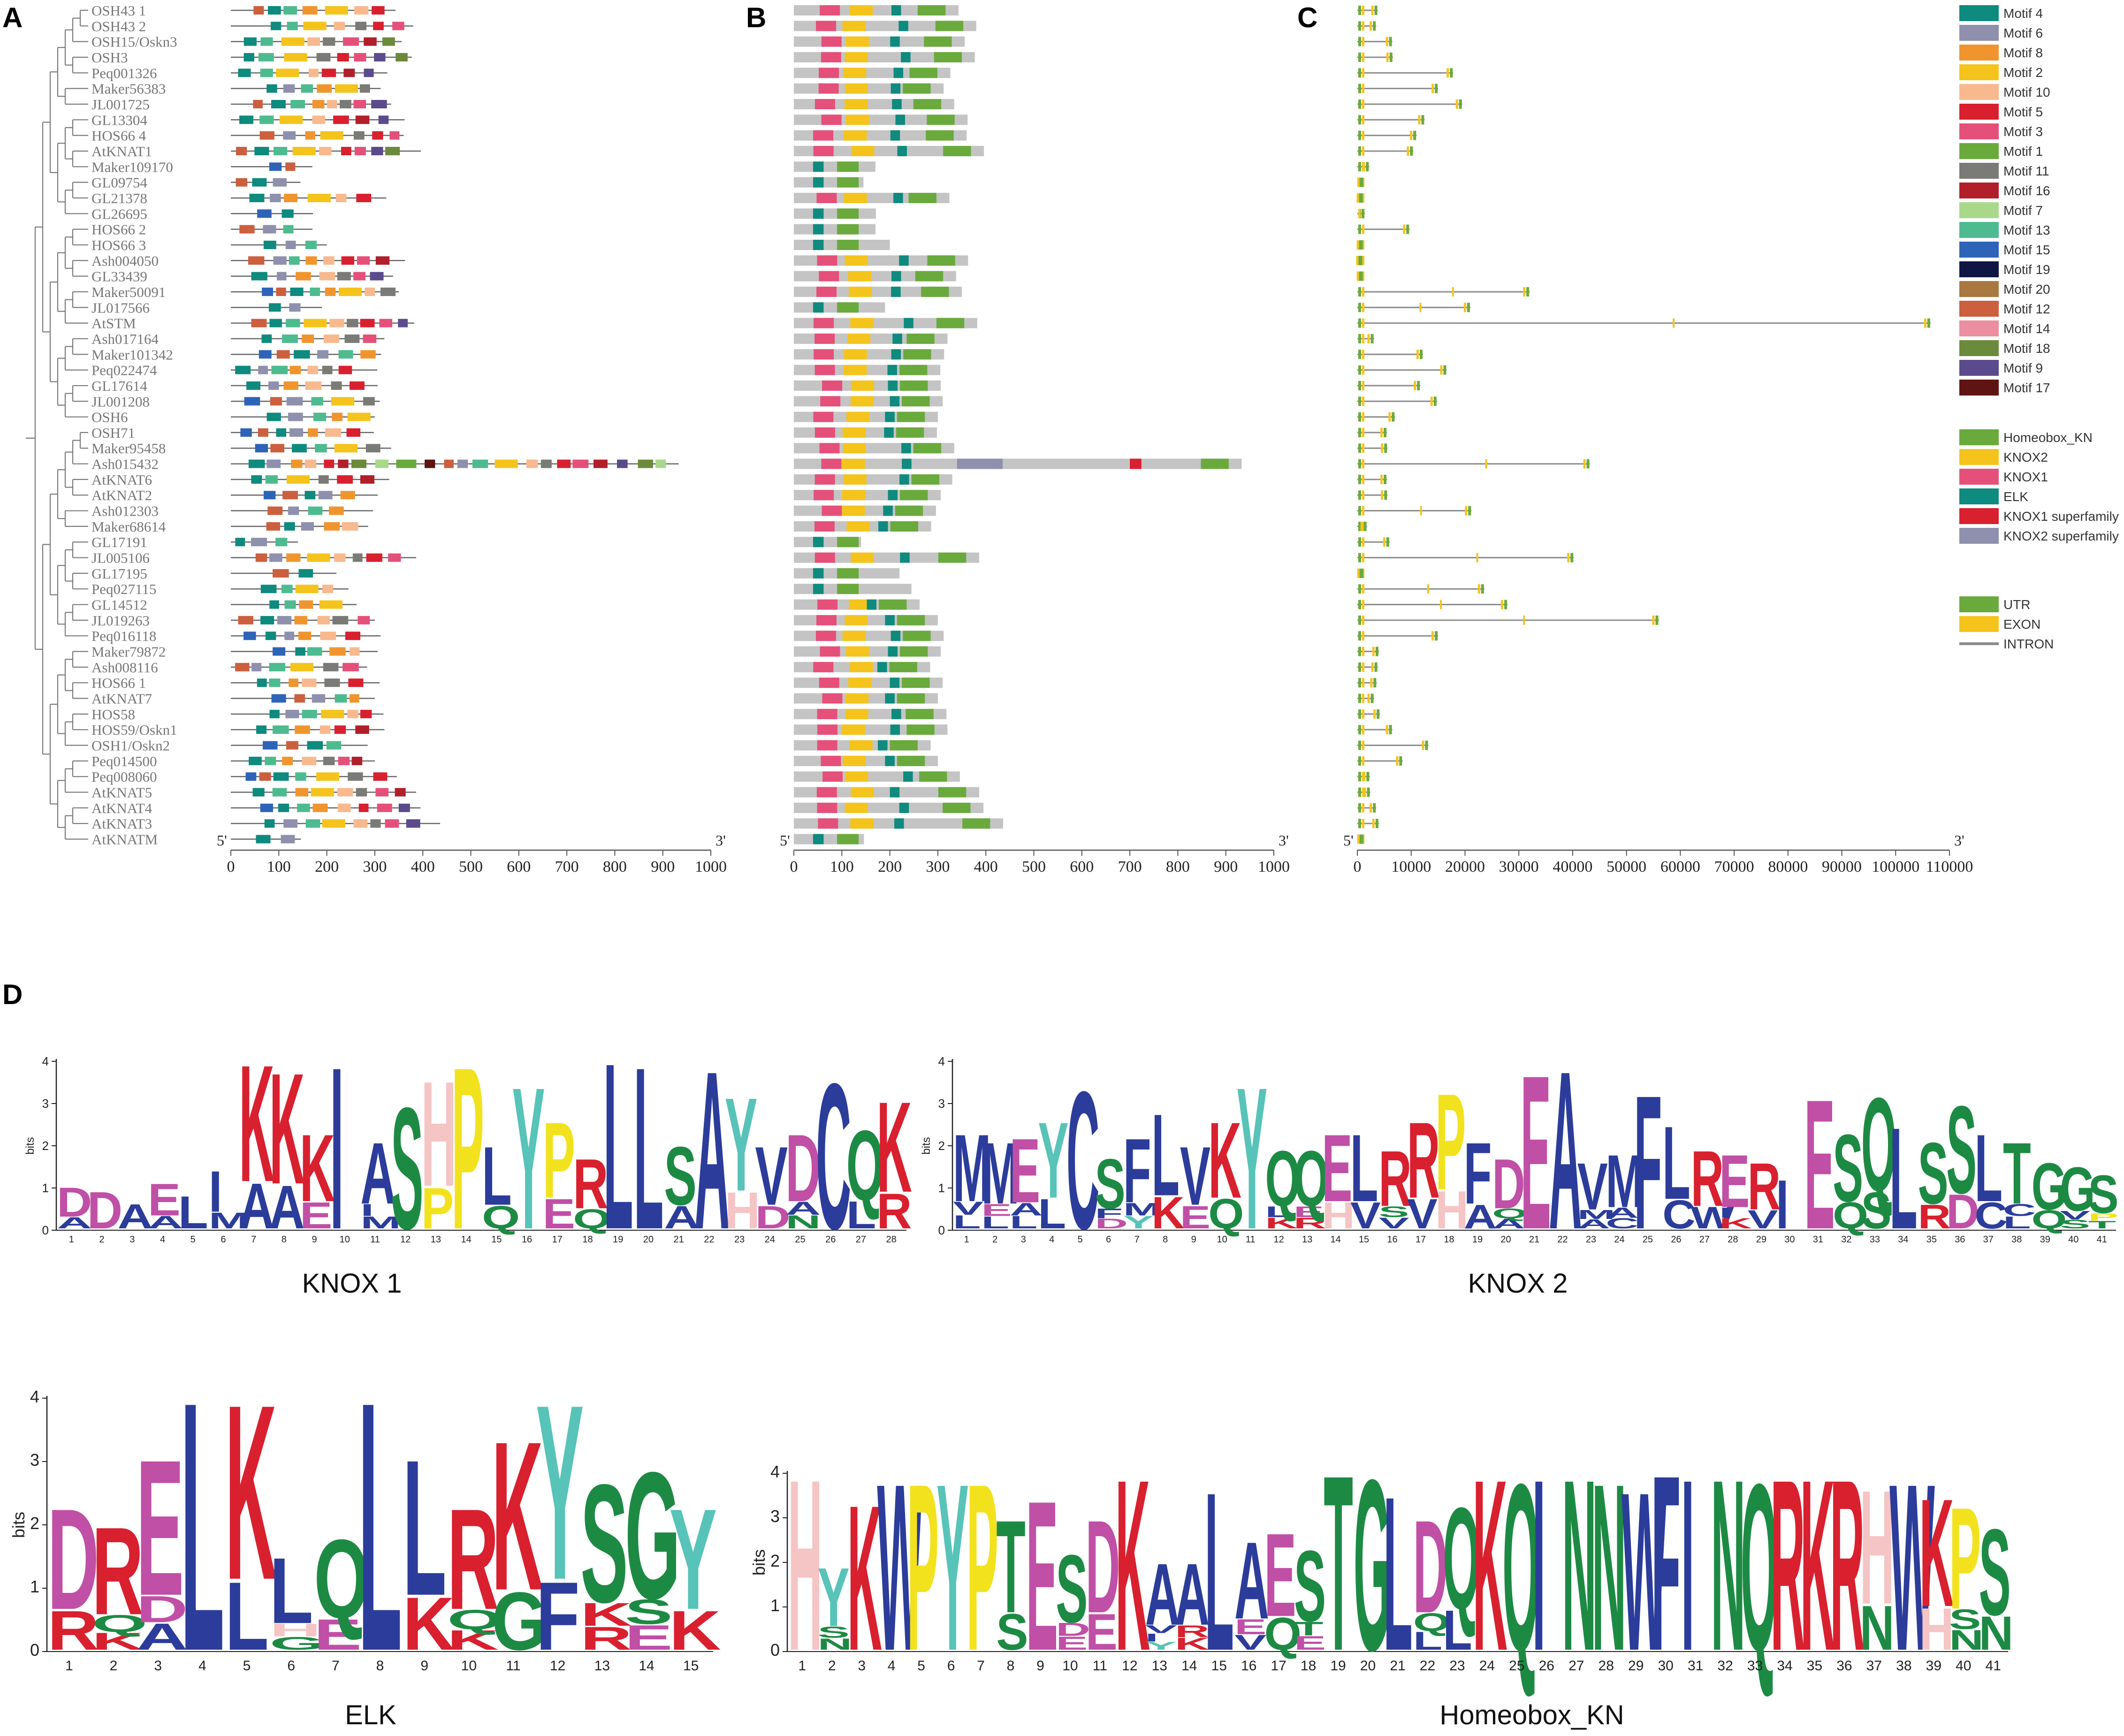 This screenshot has width=2124, height=1736. What do you see at coordinates (1142, 1209) in the screenshot?
I see `logo-letter: M` at bounding box center [1142, 1209].